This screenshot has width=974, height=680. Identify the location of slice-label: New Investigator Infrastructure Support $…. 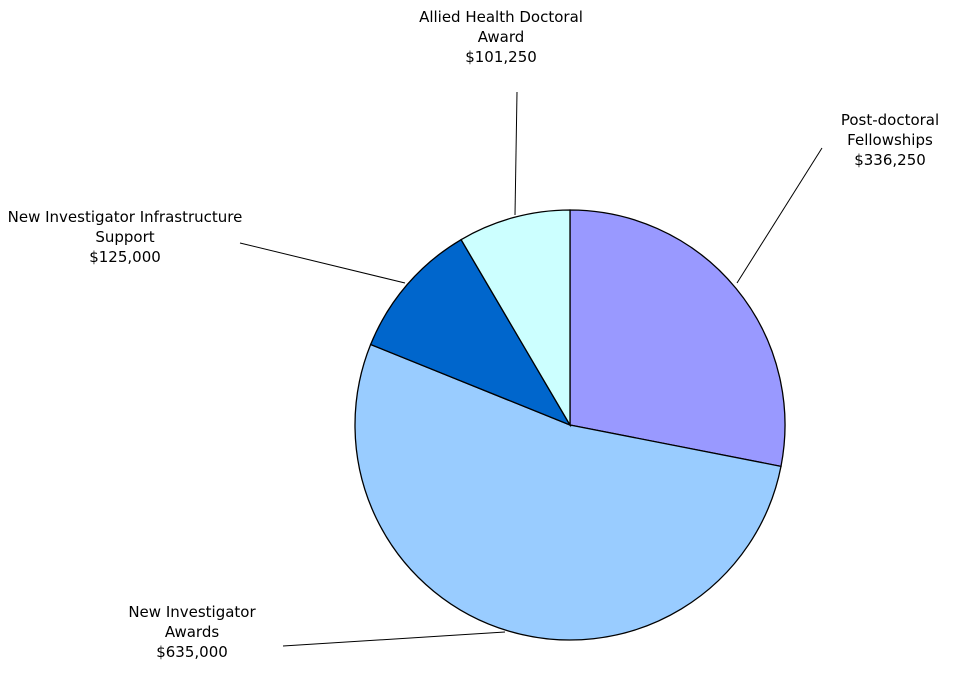
(125, 237).